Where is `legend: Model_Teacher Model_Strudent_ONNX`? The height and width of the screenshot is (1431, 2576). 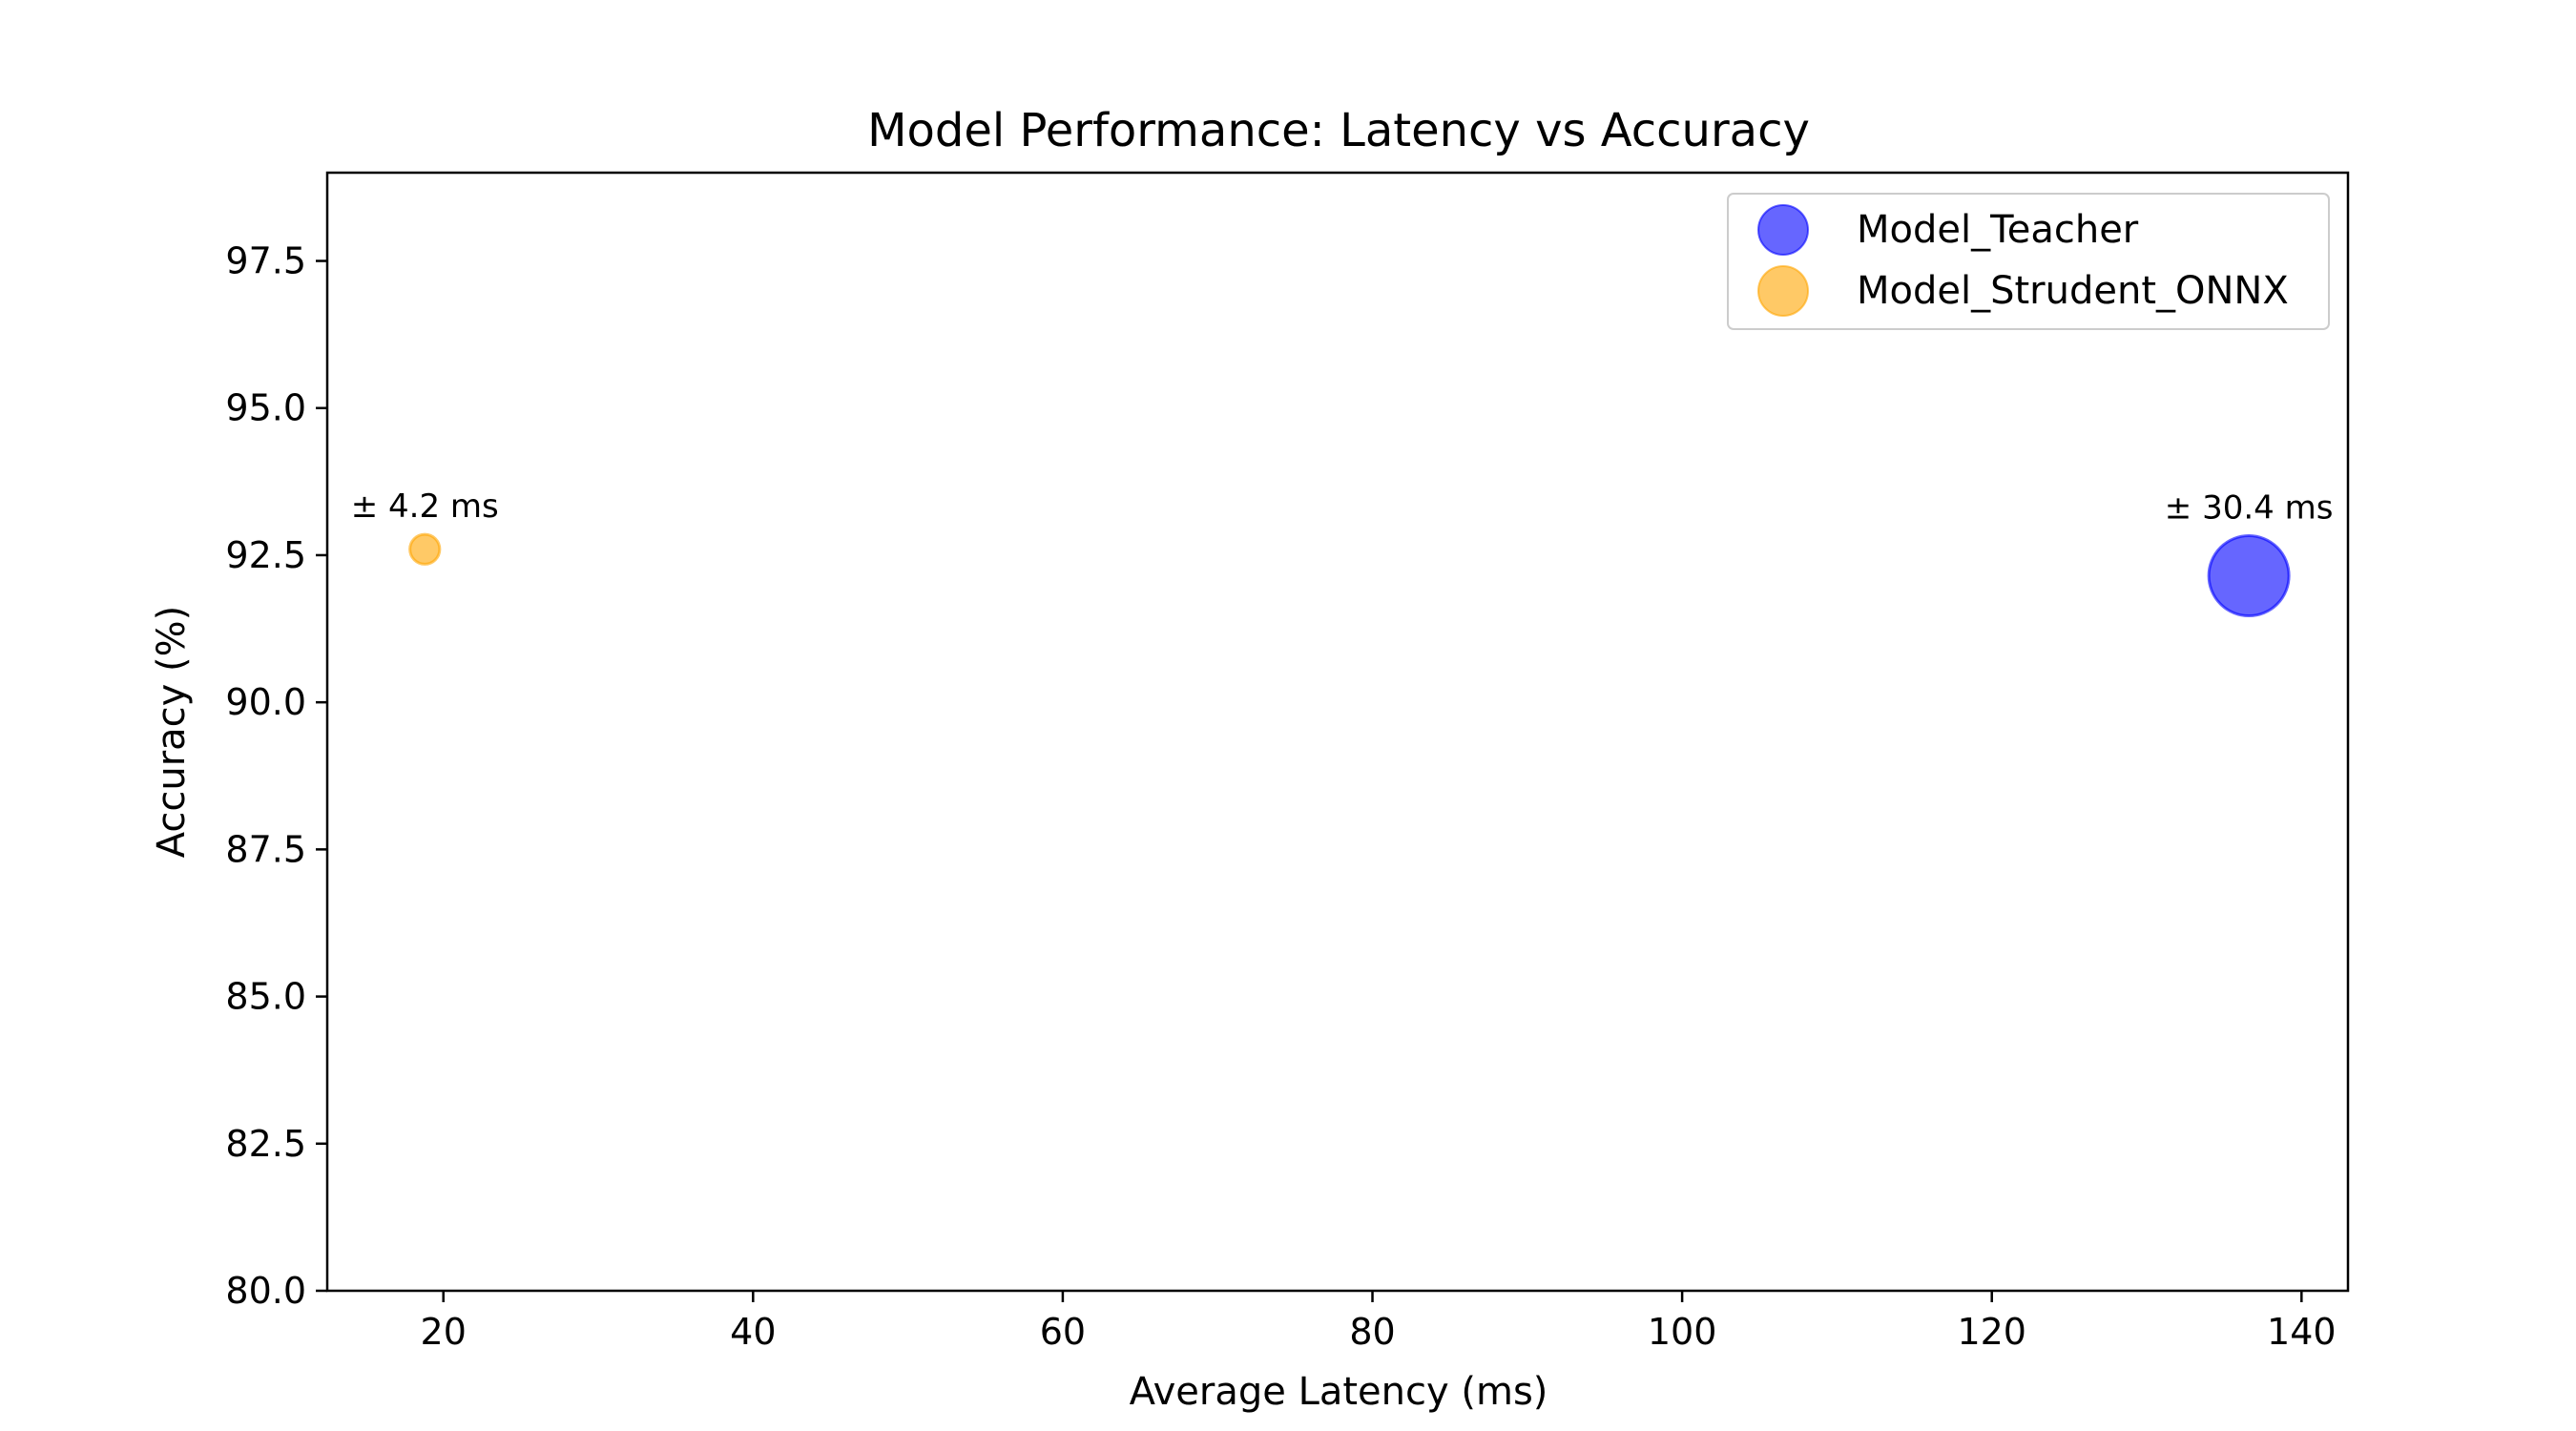 legend: Model_Teacher Model_Strudent_ONNX is located at coordinates (2028, 261).